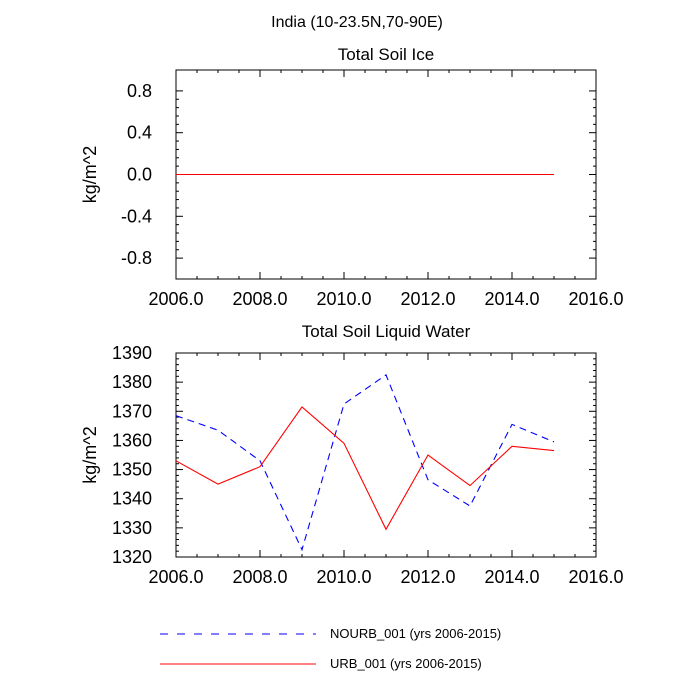 The image size is (700, 700). What do you see at coordinates (132, 353) in the screenshot?
I see `y-tick-label: 1390` at bounding box center [132, 353].